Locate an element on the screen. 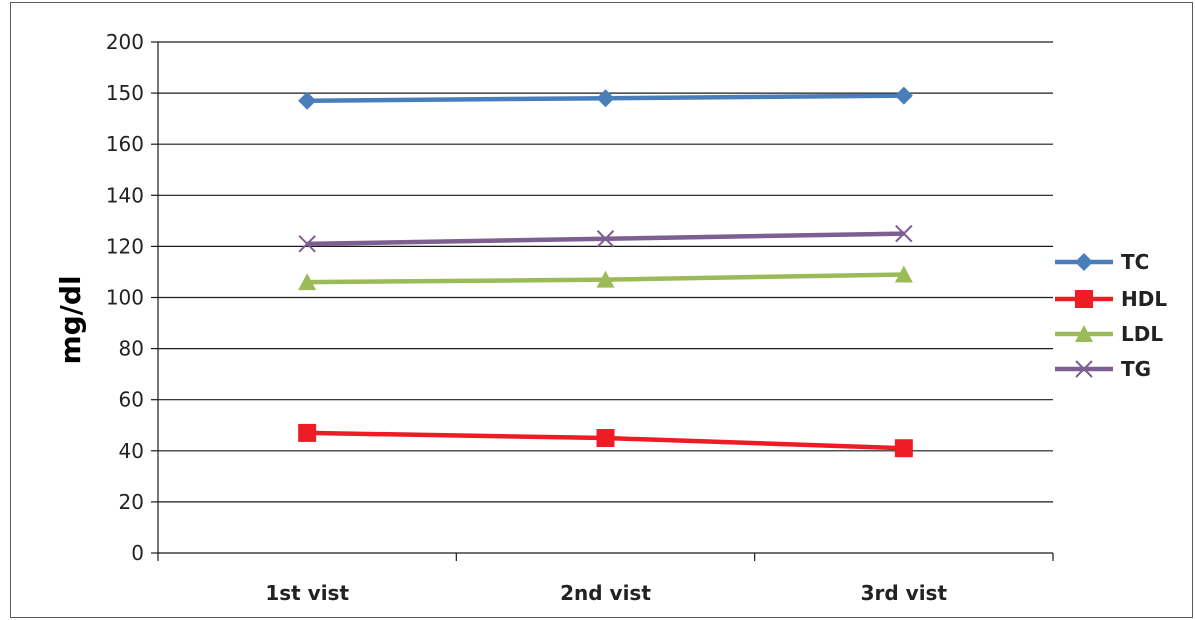 The width and height of the screenshot is (1195, 620). x-tick-label: 1st vist is located at coordinates (307, 593).